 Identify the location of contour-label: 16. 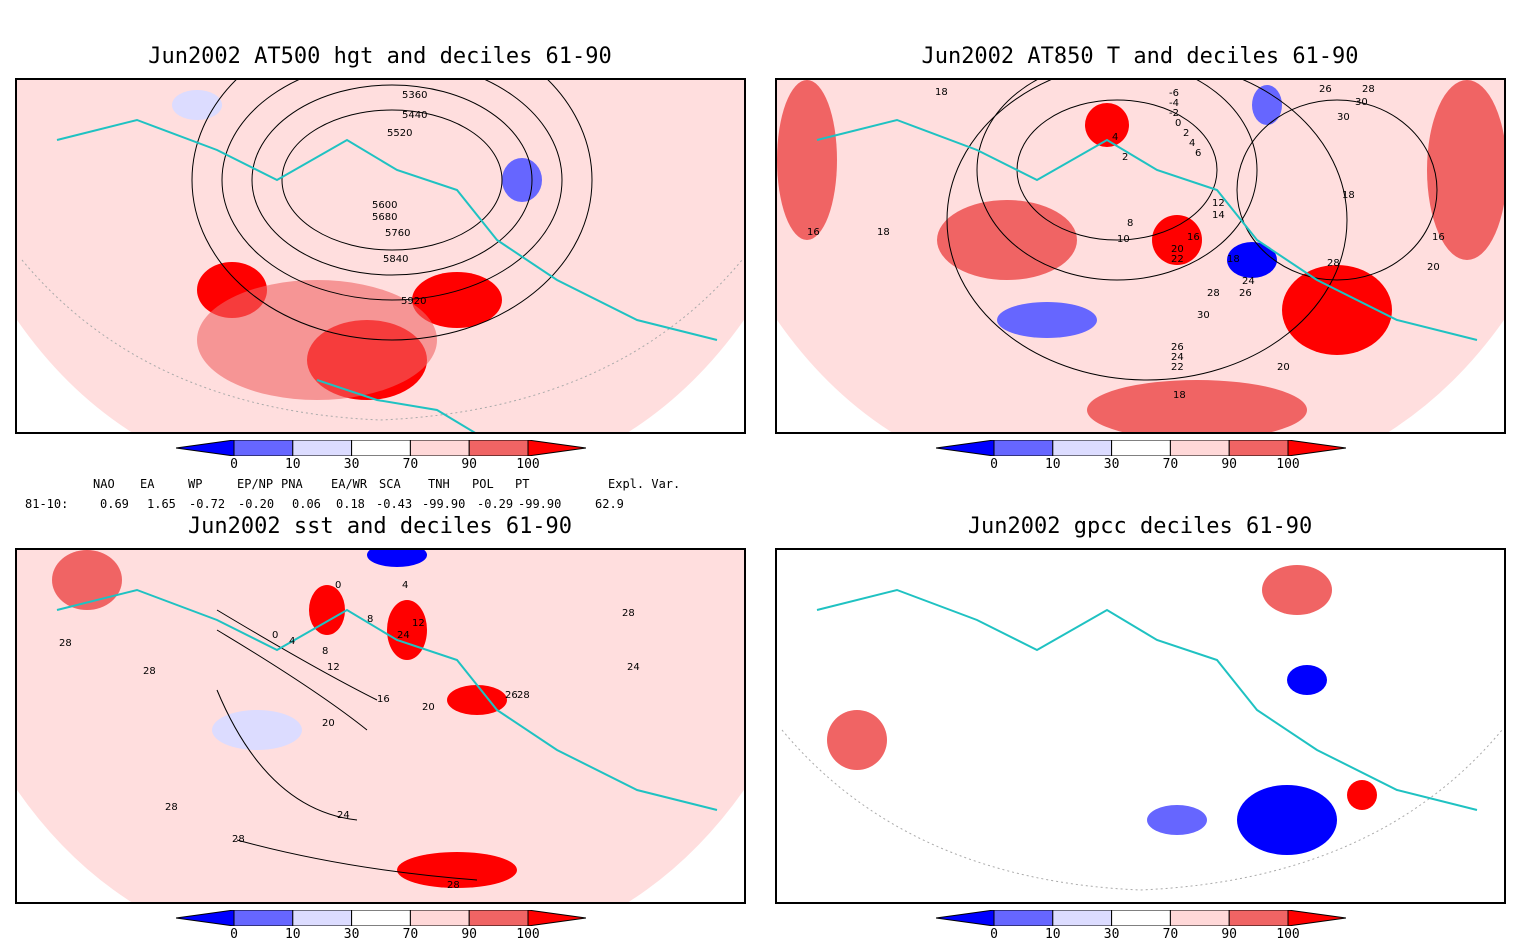
(1438, 237).